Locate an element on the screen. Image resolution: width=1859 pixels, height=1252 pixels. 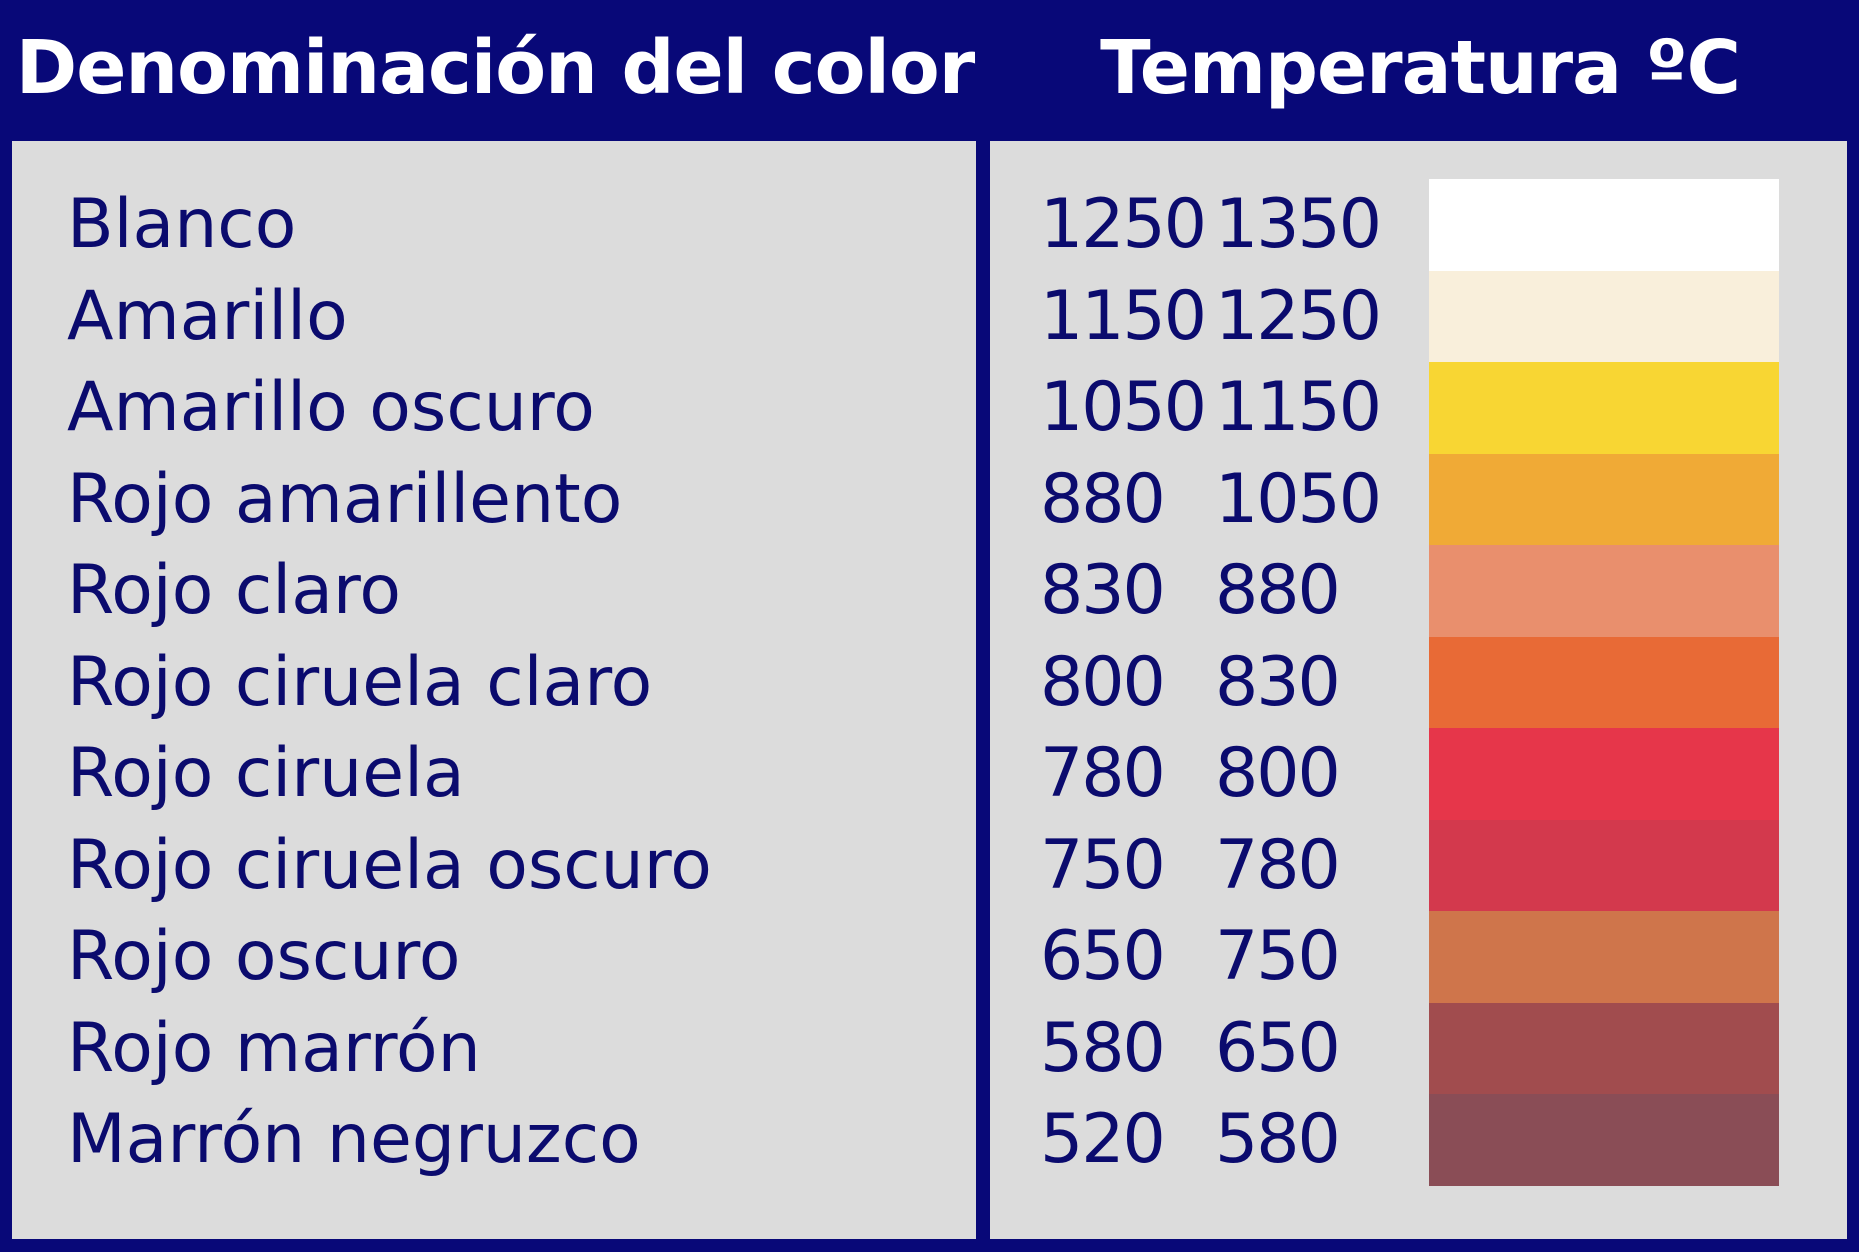
temperature-min-cell: 520 is located at coordinates (1103, 1139).